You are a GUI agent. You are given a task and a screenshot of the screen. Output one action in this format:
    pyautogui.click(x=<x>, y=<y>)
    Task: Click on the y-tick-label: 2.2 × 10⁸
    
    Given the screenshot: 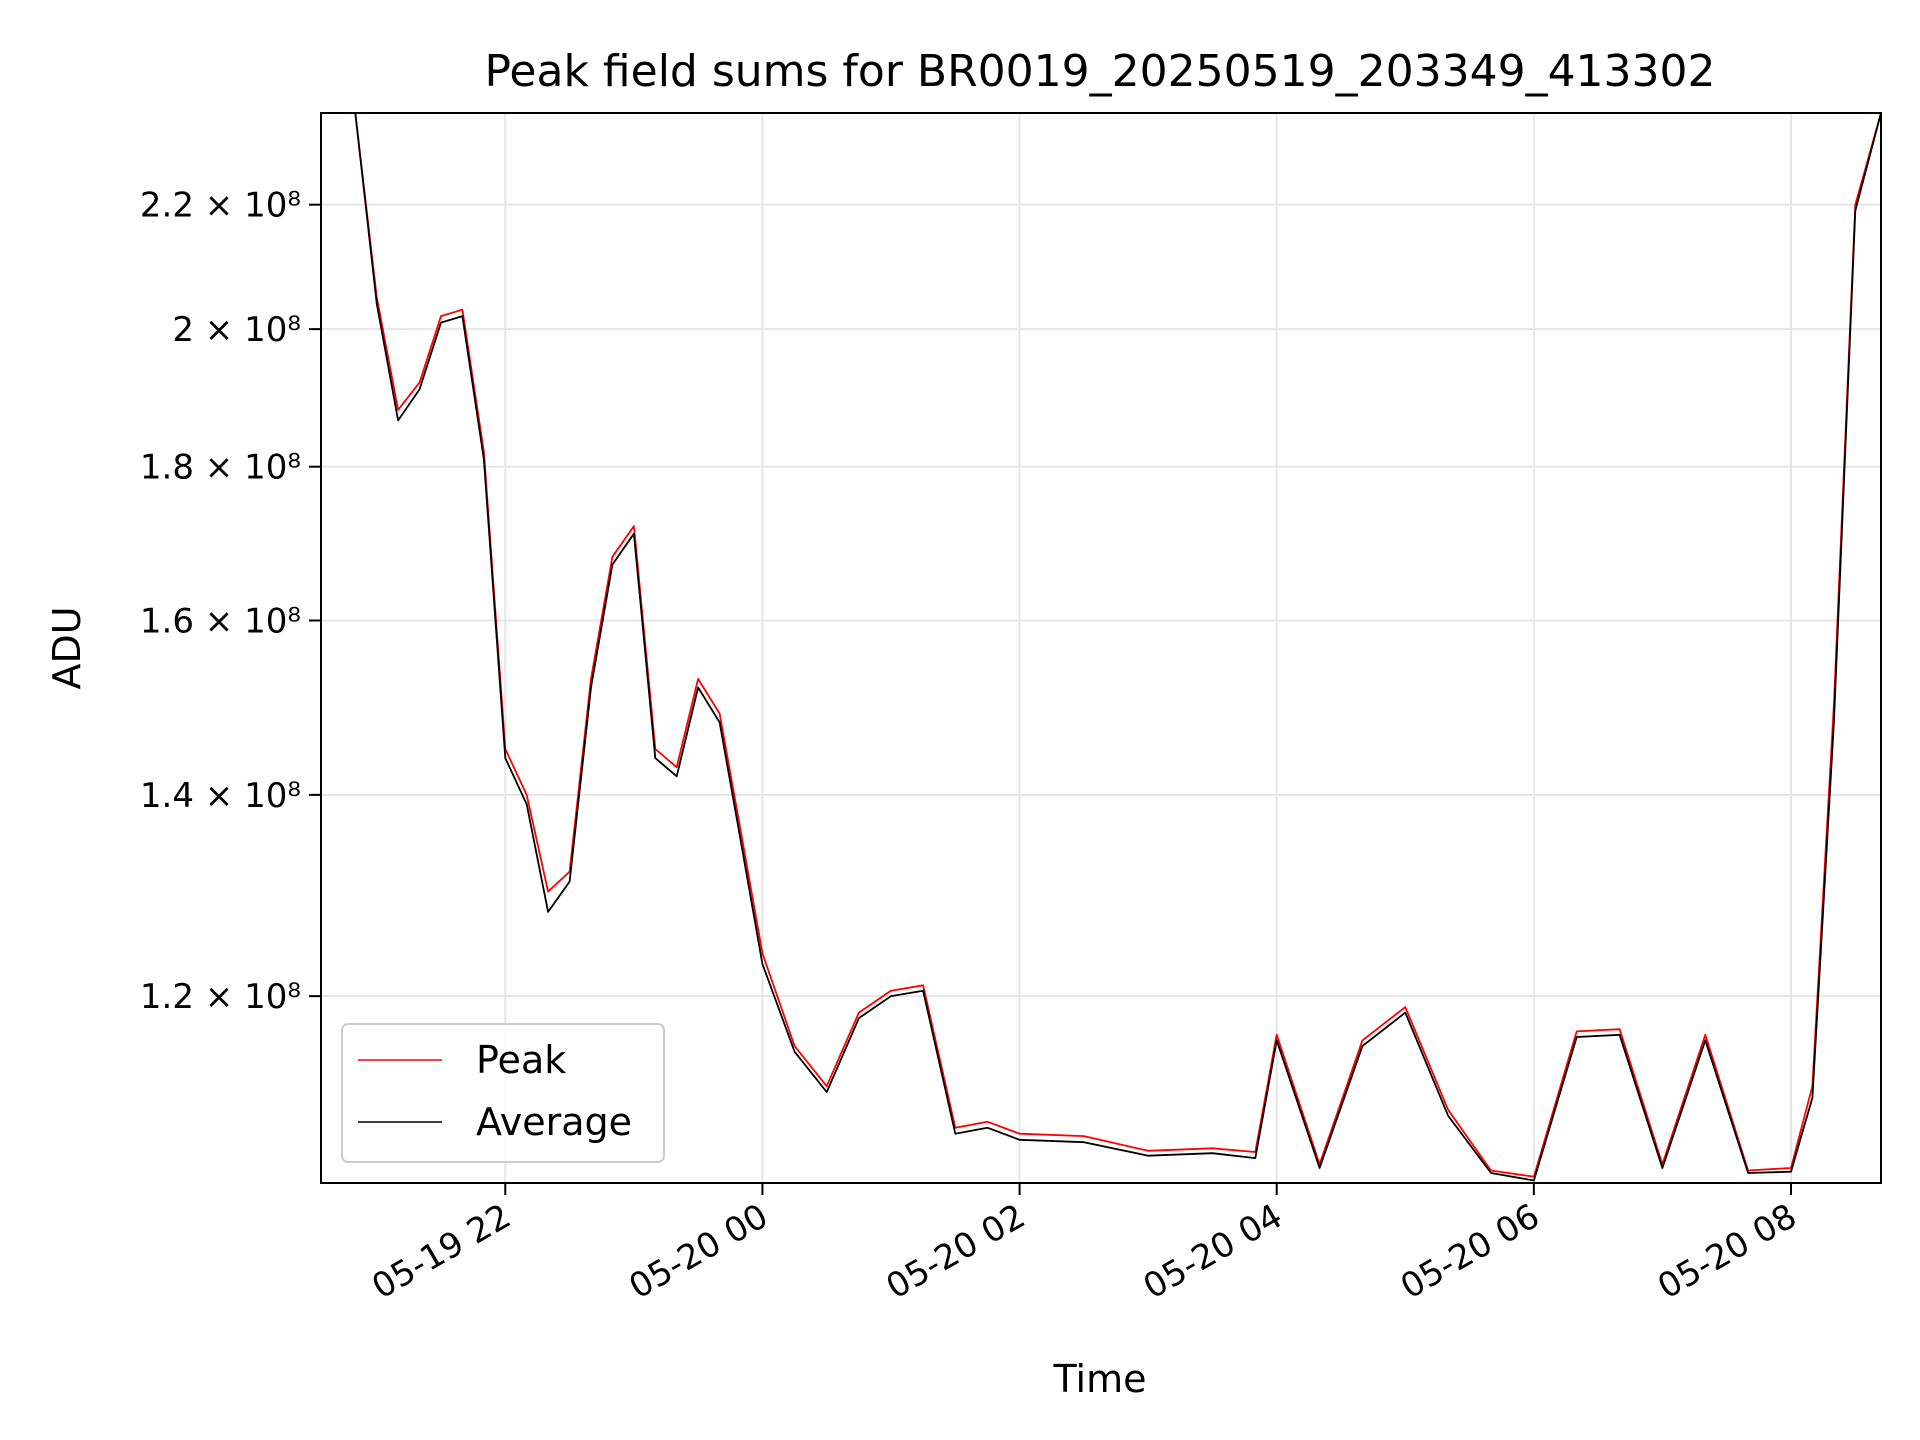 What is the action you would take?
    pyautogui.click(x=220, y=206)
    